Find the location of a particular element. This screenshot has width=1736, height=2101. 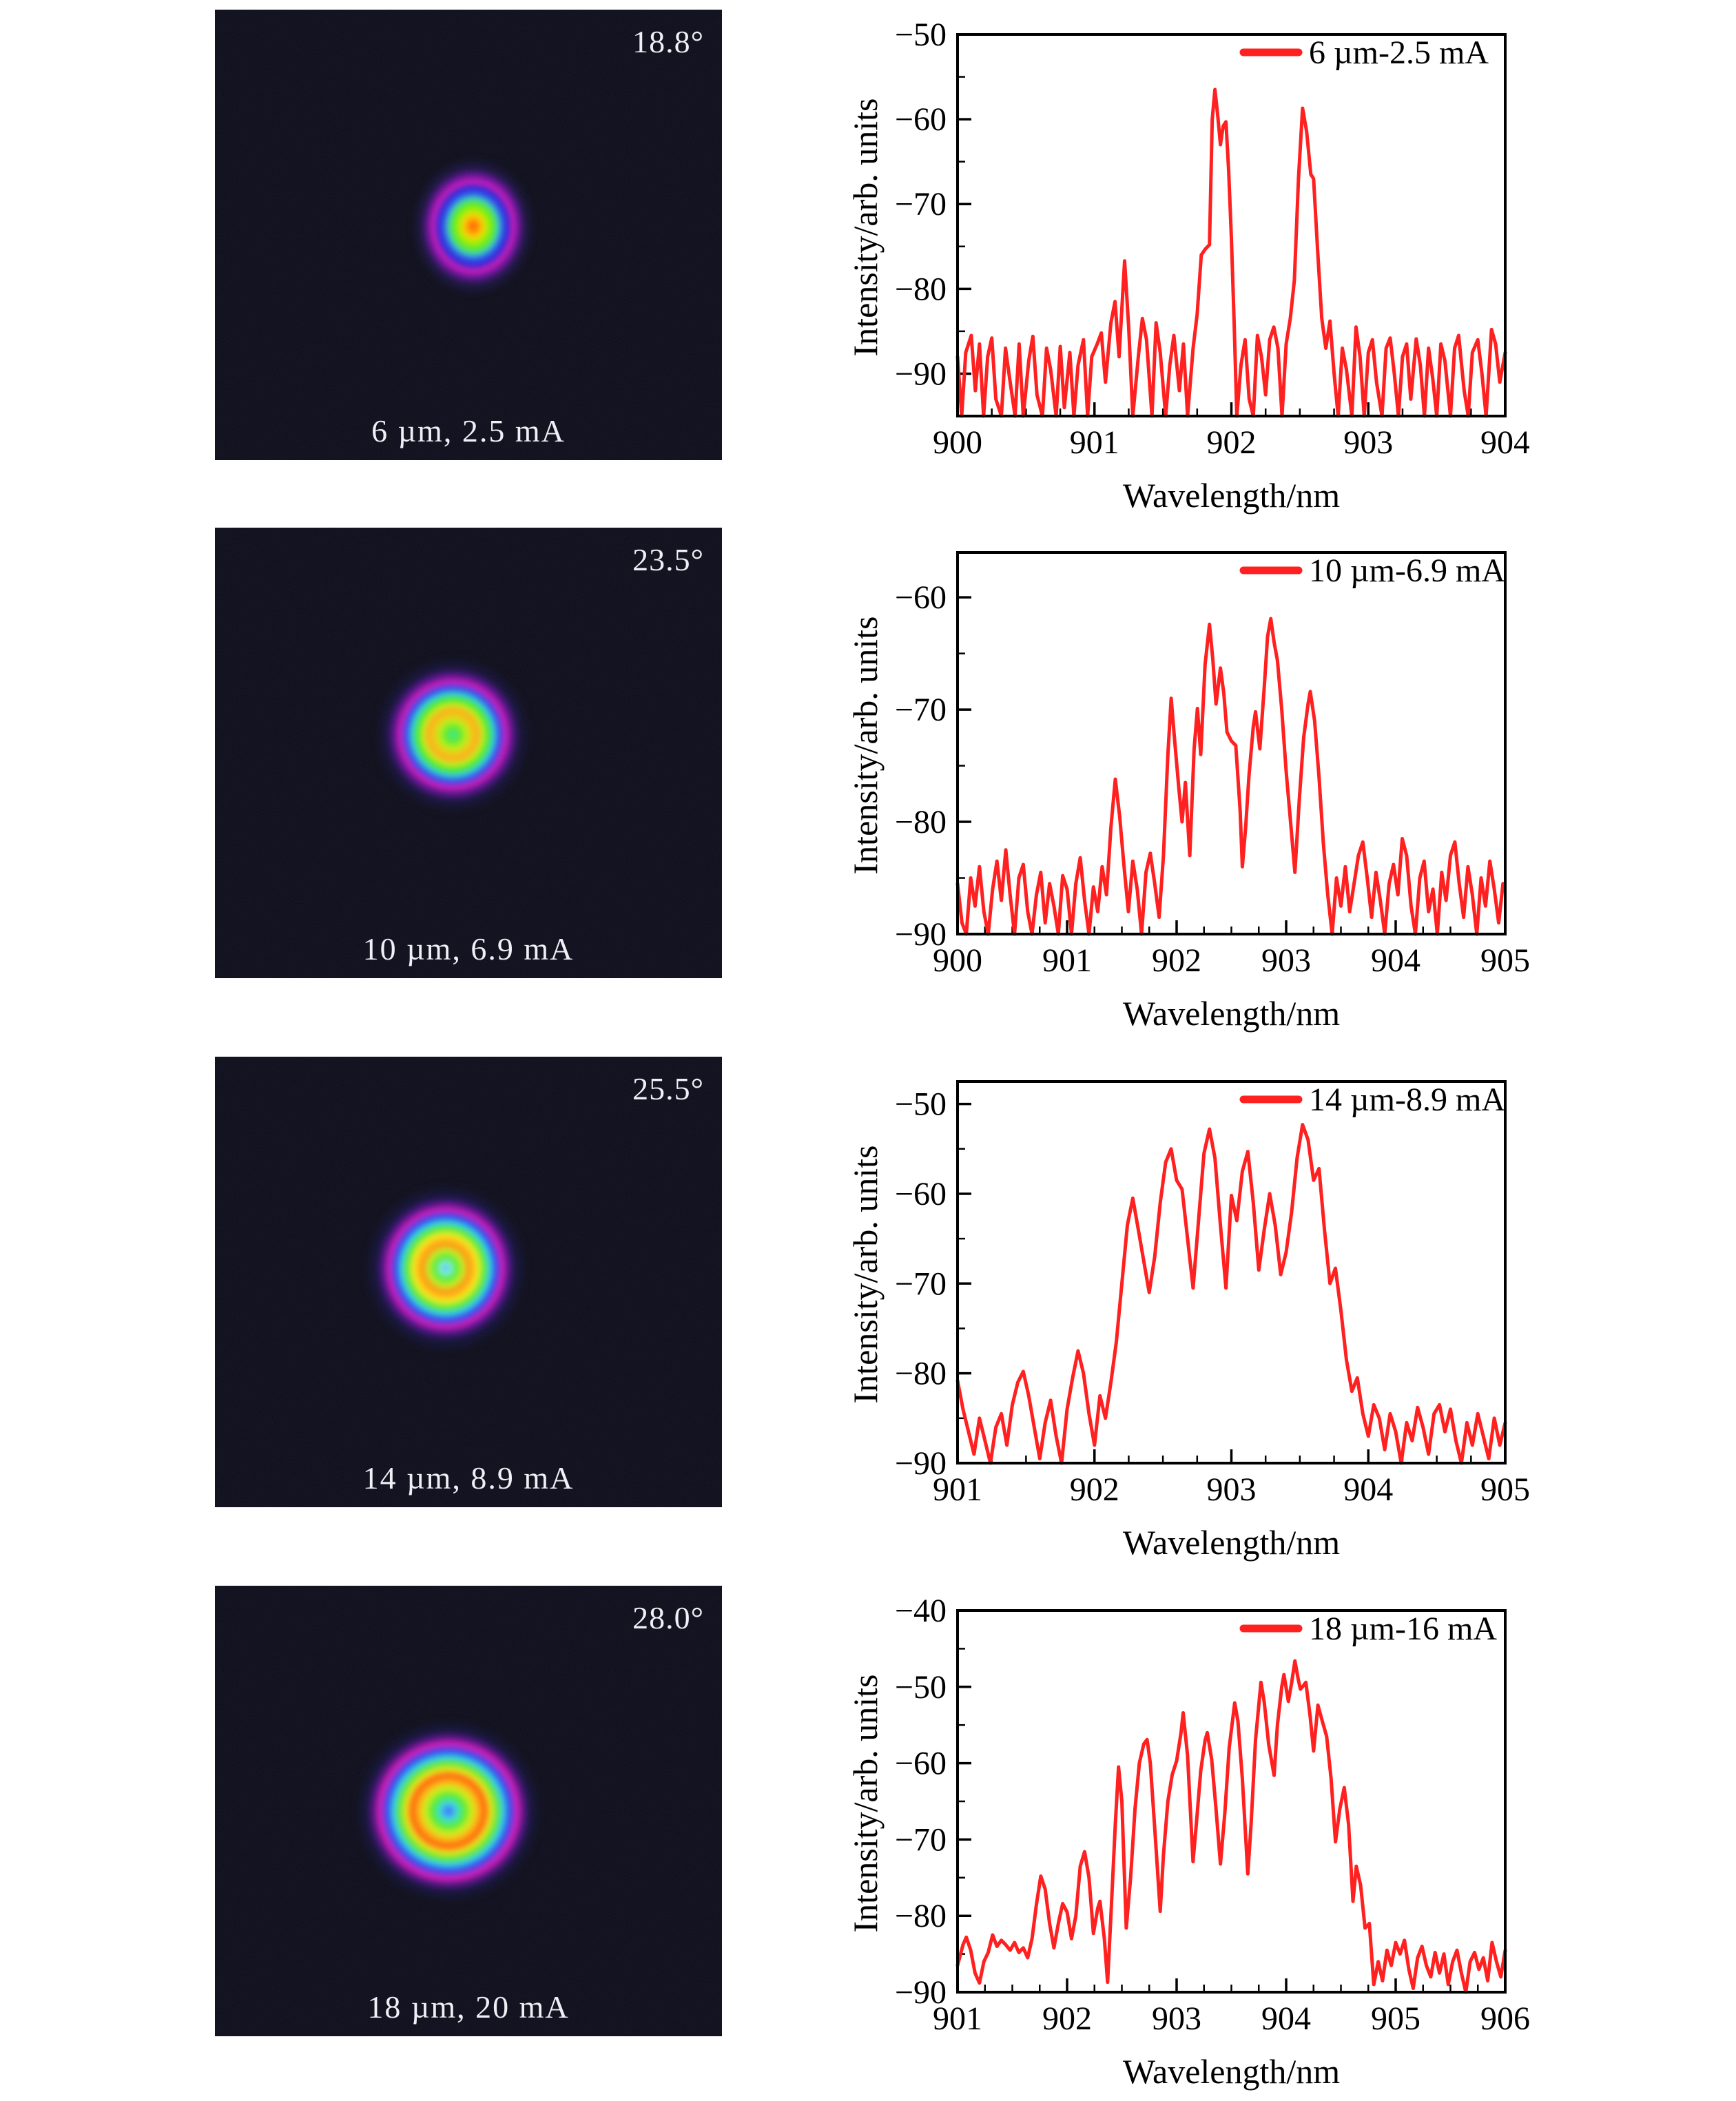

angle-label: 28.0° is located at coordinates (668, 1618).